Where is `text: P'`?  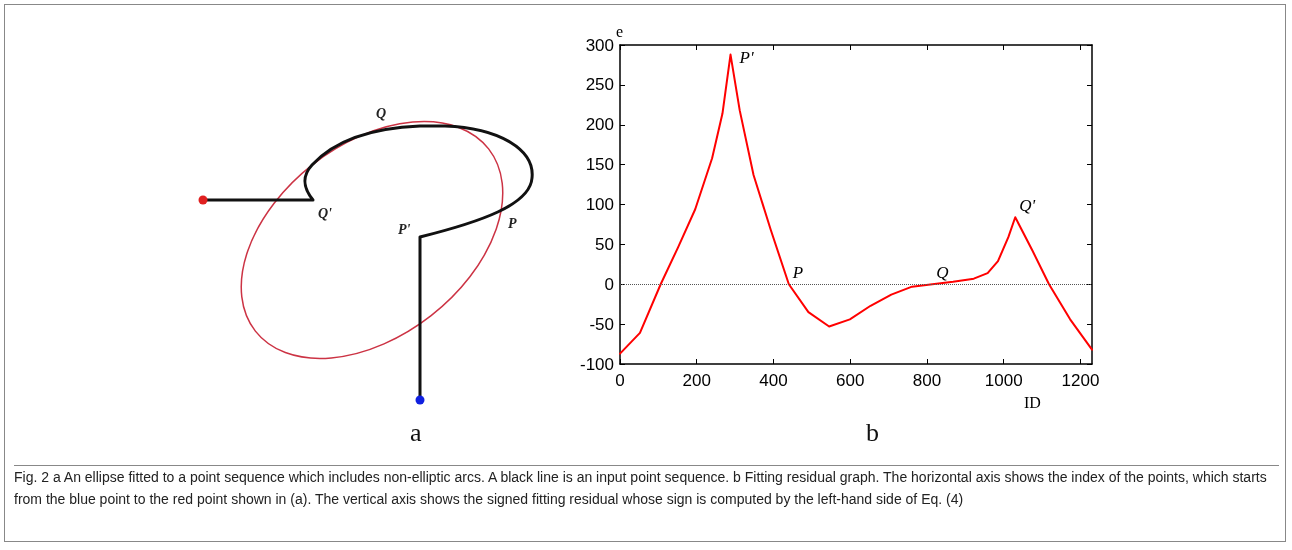
text: P' is located at coordinates (404, 230).